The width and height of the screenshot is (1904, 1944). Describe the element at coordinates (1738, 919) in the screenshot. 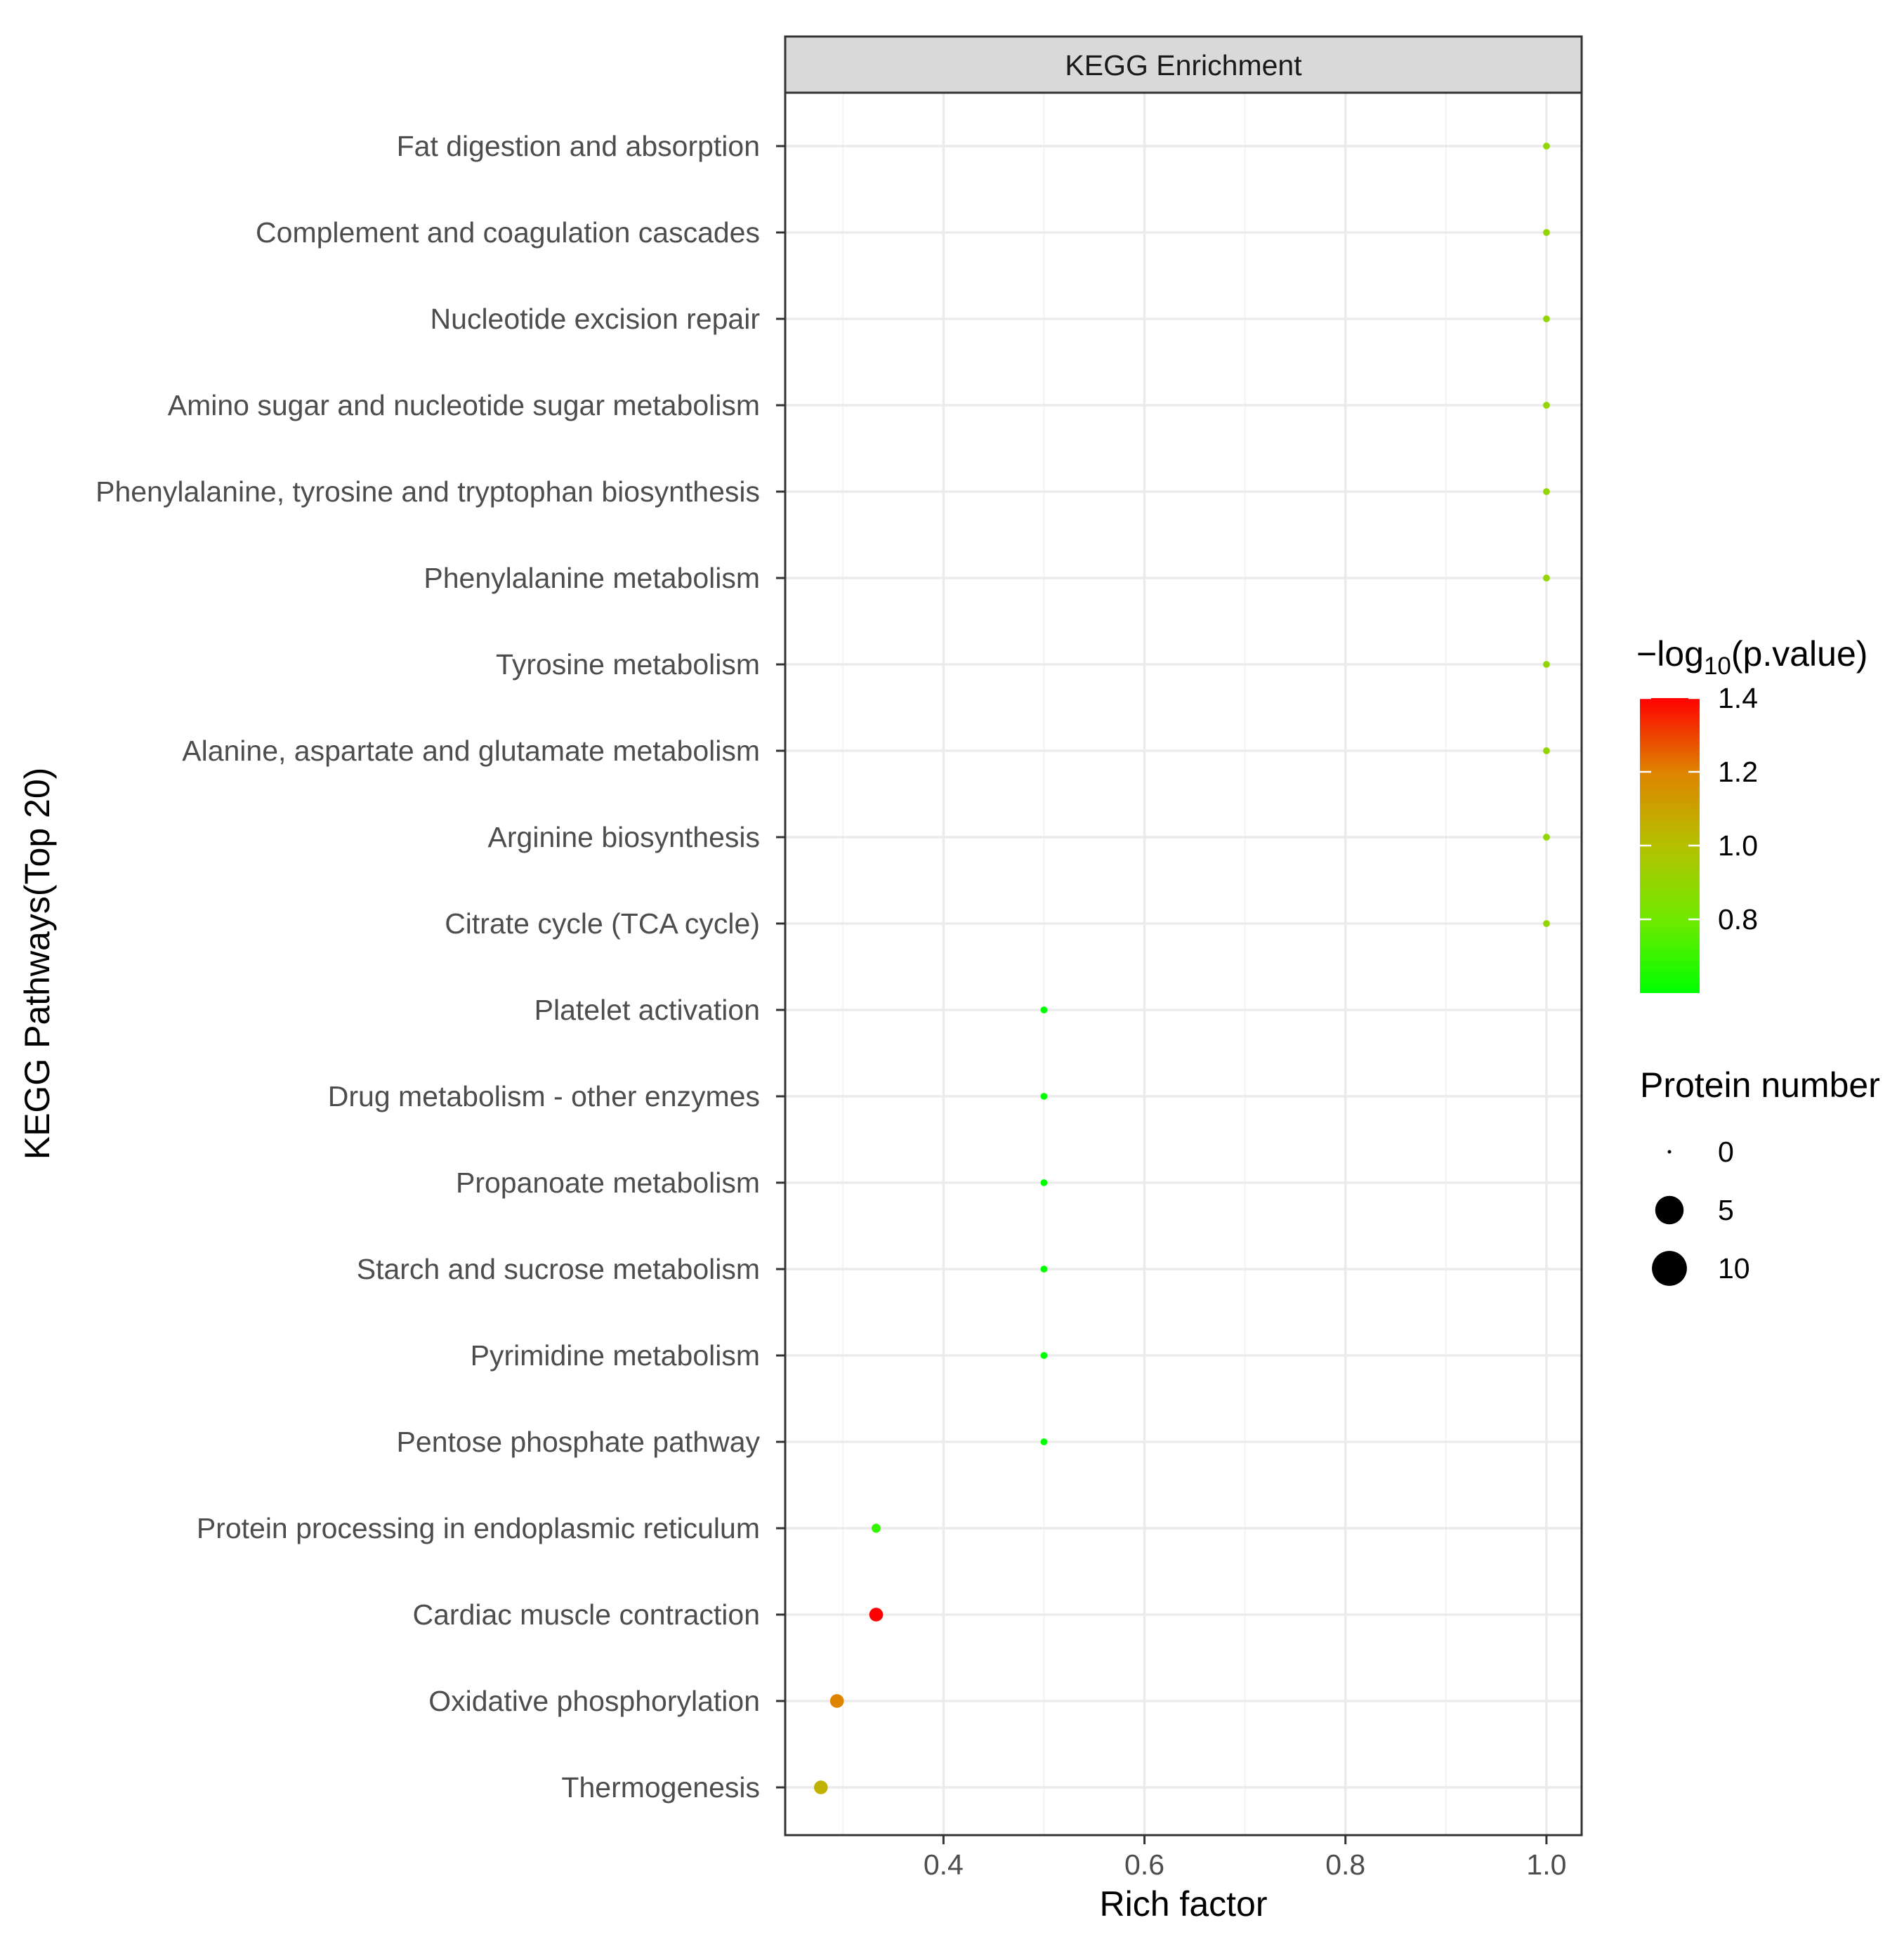

I see `colorbar-label: 0.8` at that location.